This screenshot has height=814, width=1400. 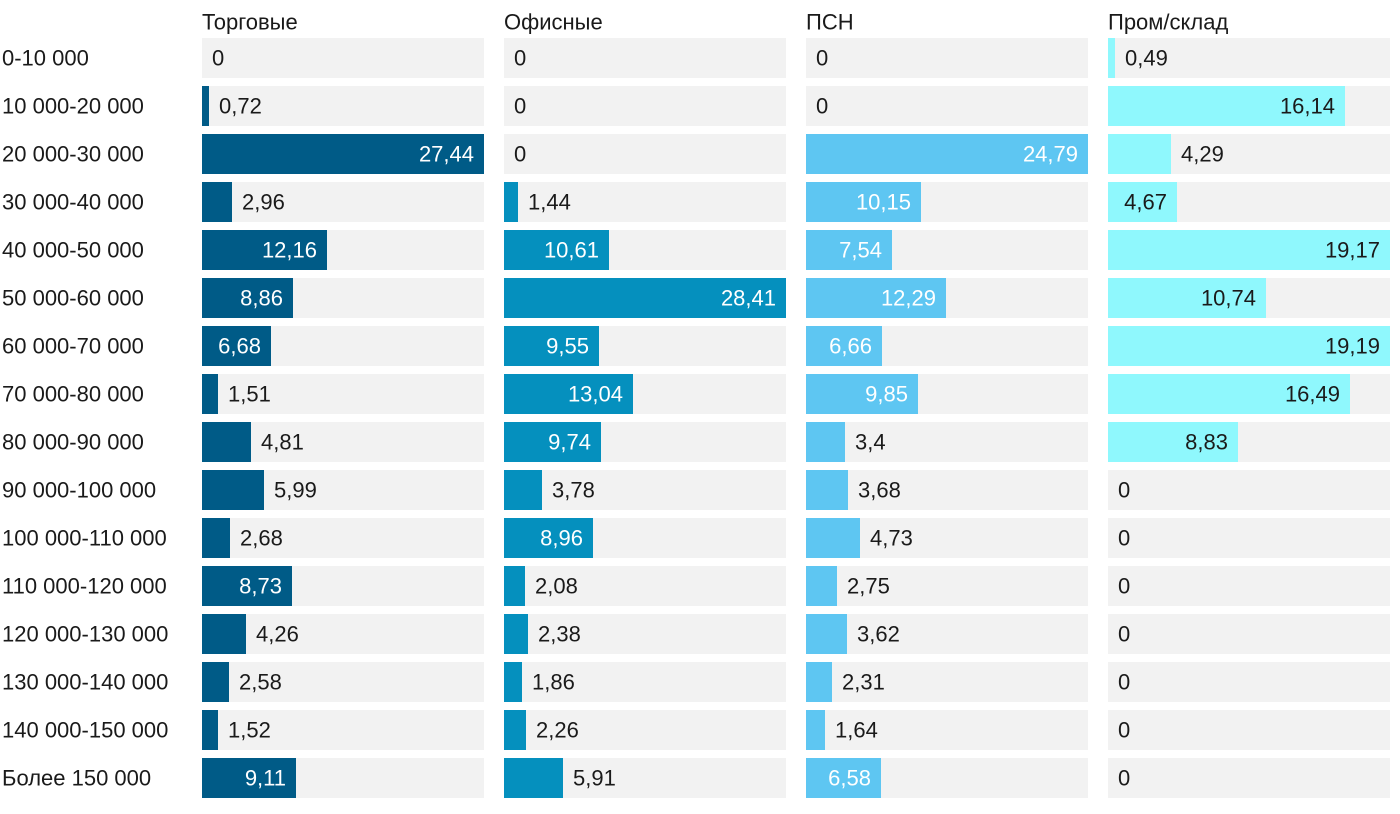 What do you see at coordinates (260, 682) in the screenshot?
I see `data-label: 2,58` at bounding box center [260, 682].